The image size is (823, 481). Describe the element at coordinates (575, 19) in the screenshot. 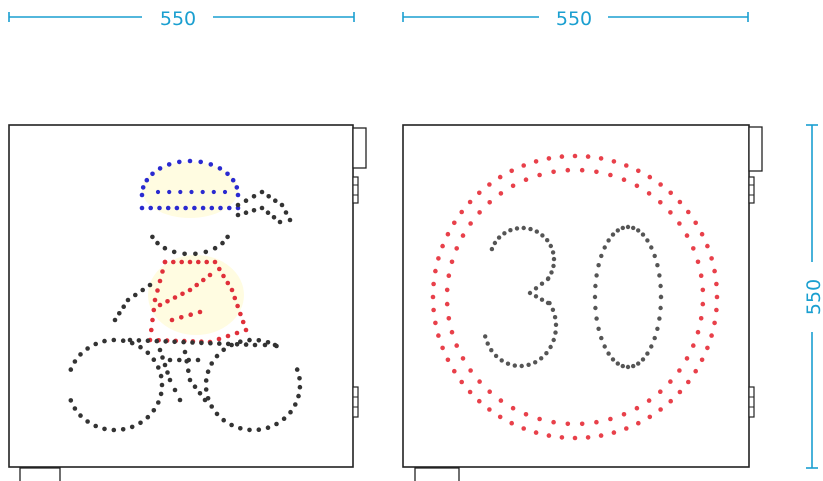

I see `right-width-dimension: 550` at that location.